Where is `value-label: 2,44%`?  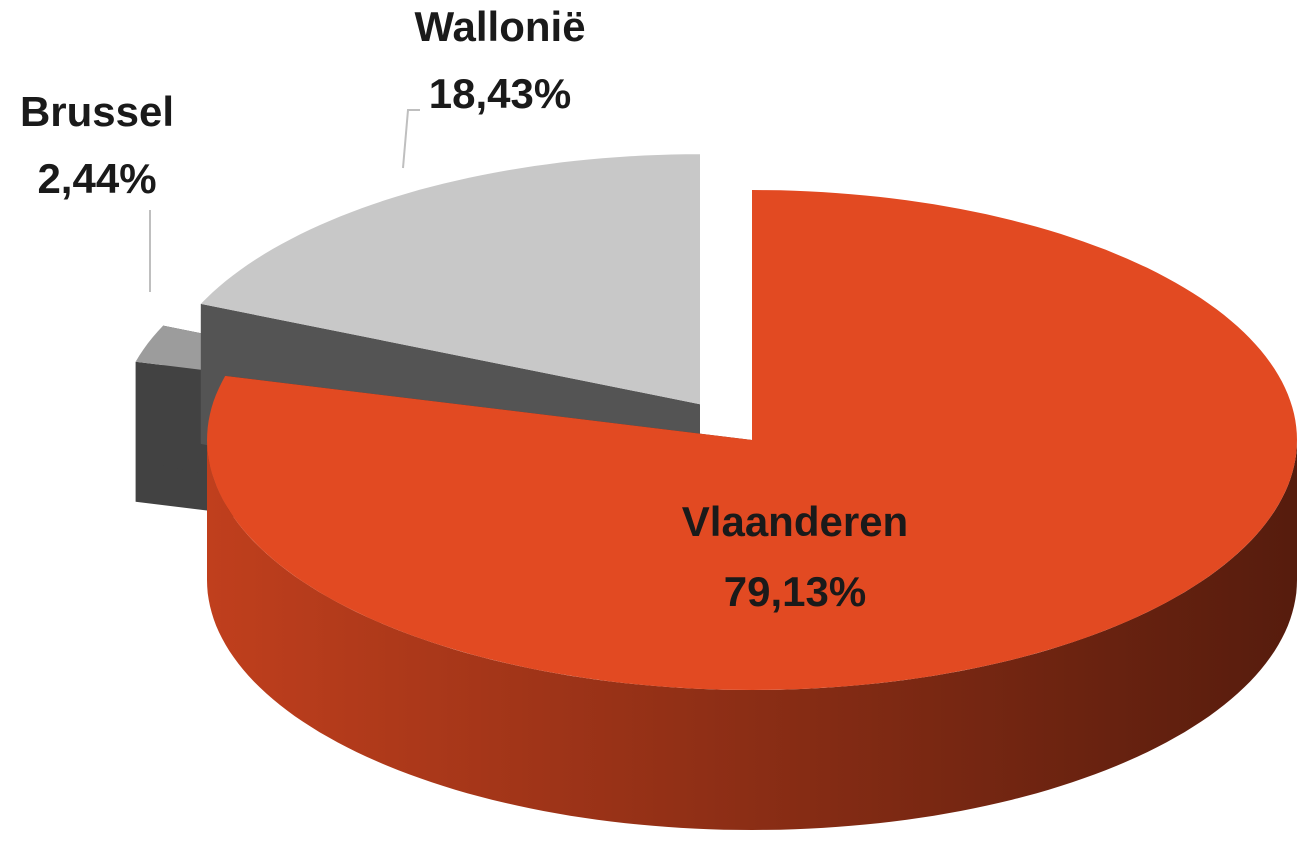
value-label: 2,44% is located at coordinates (96, 178).